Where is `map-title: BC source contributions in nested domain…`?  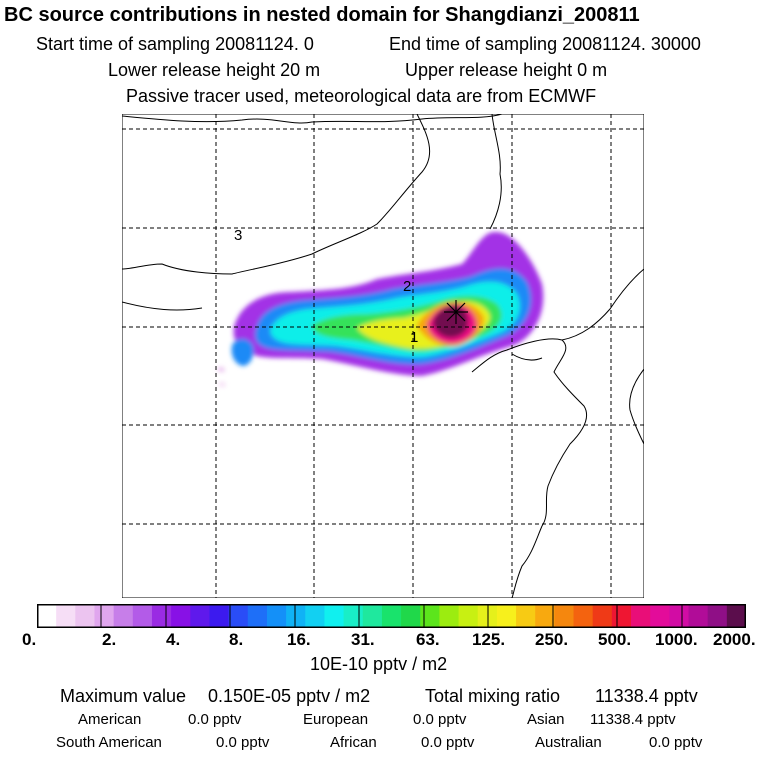 map-title: BC source contributions in nested domain… is located at coordinates (322, 15).